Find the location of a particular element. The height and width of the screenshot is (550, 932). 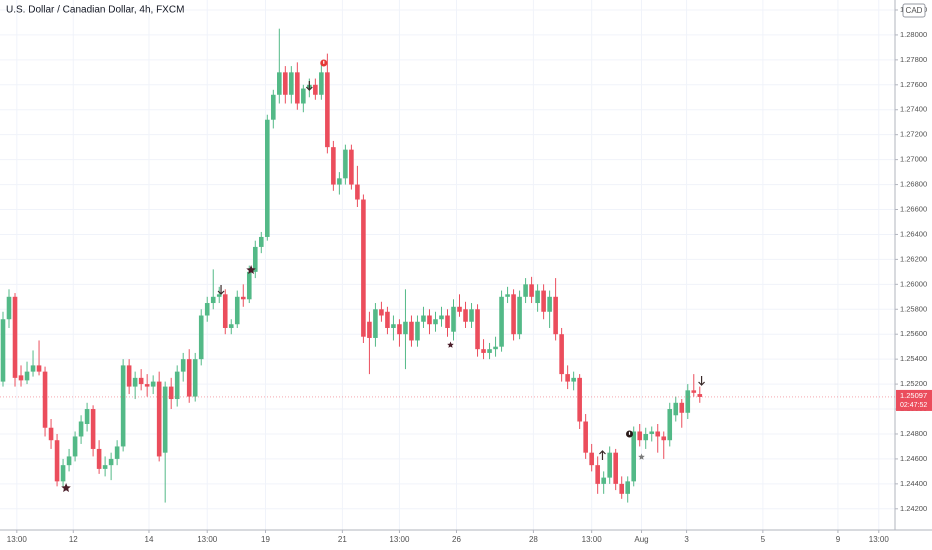

y-tick-label: 1.28000 is located at coordinates (913, 34).